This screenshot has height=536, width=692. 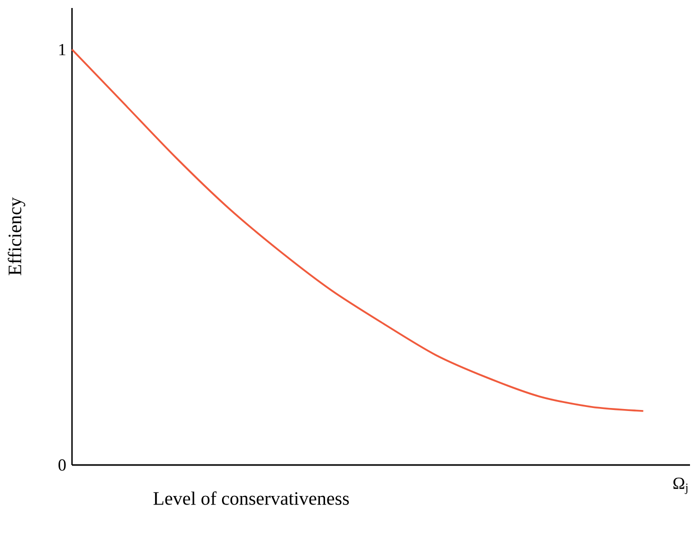 What do you see at coordinates (17, 236) in the screenshot?
I see `y-axis-title: Efficiency` at bounding box center [17, 236].